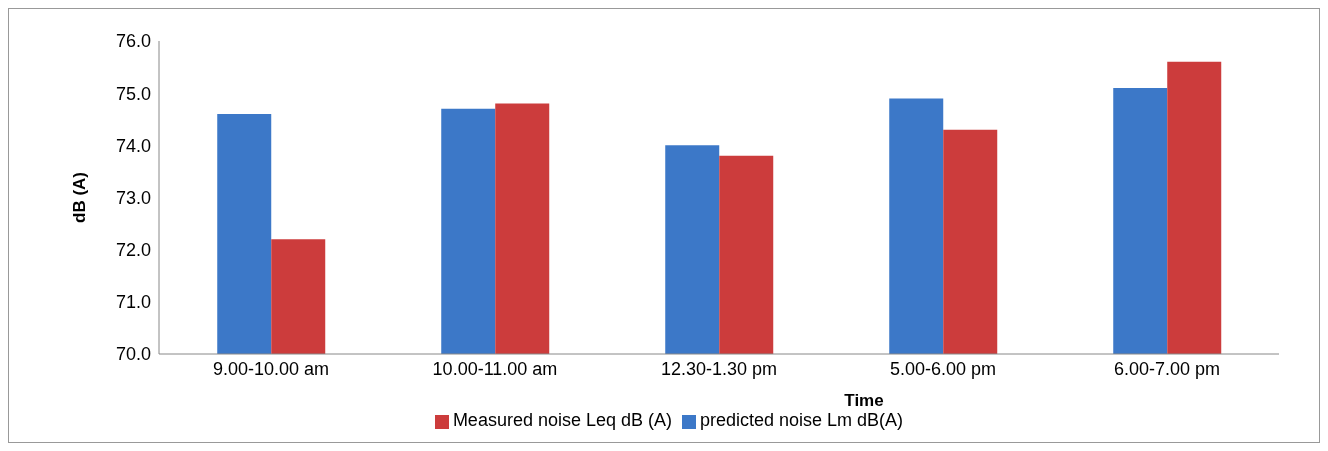 The width and height of the screenshot is (1328, 451). What do you see at coordinates (1167, 368) in the screenshot?
I see `x-tick-label: 6.00-7.00 pm` at bounding box center [1167, 368].